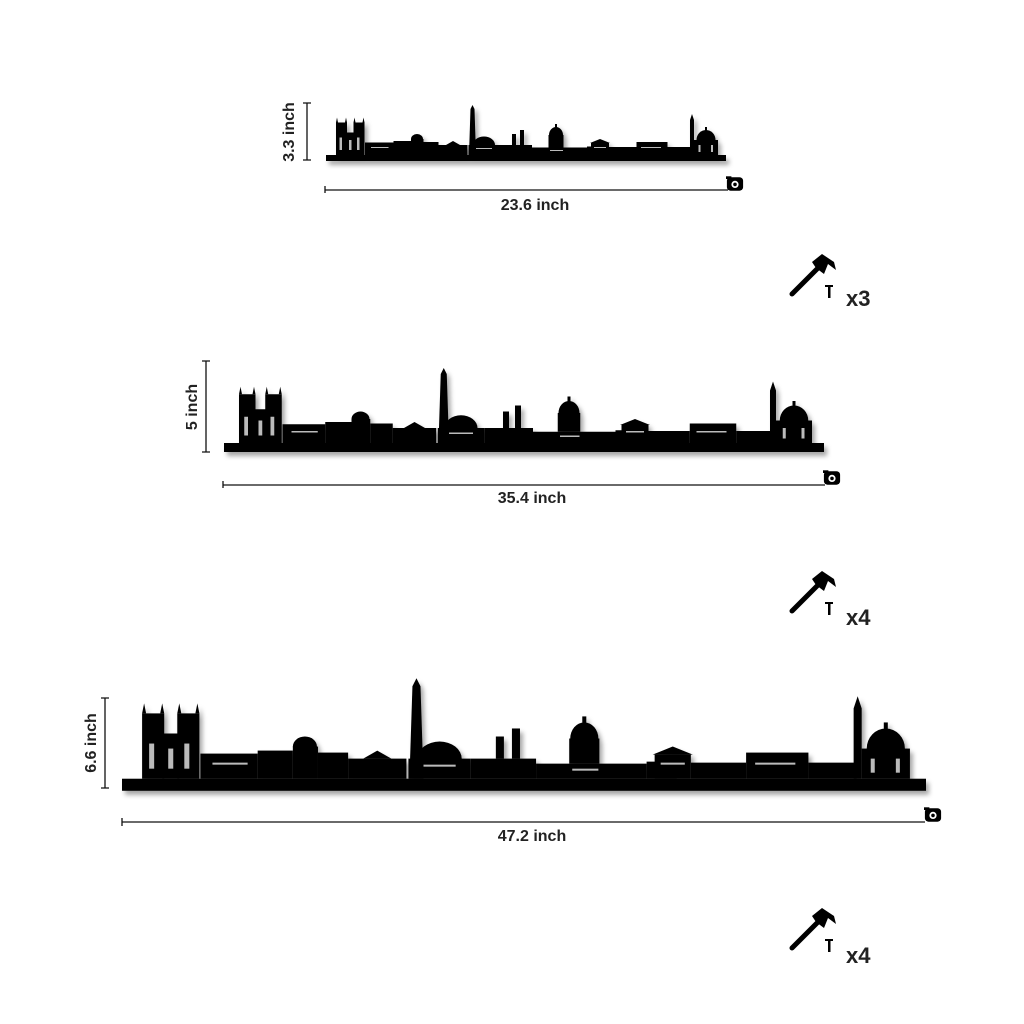 The image size is (1024, 1024). I want to click on size-small: 3.3 inch 23.6 inch x3, so click(575, 206).